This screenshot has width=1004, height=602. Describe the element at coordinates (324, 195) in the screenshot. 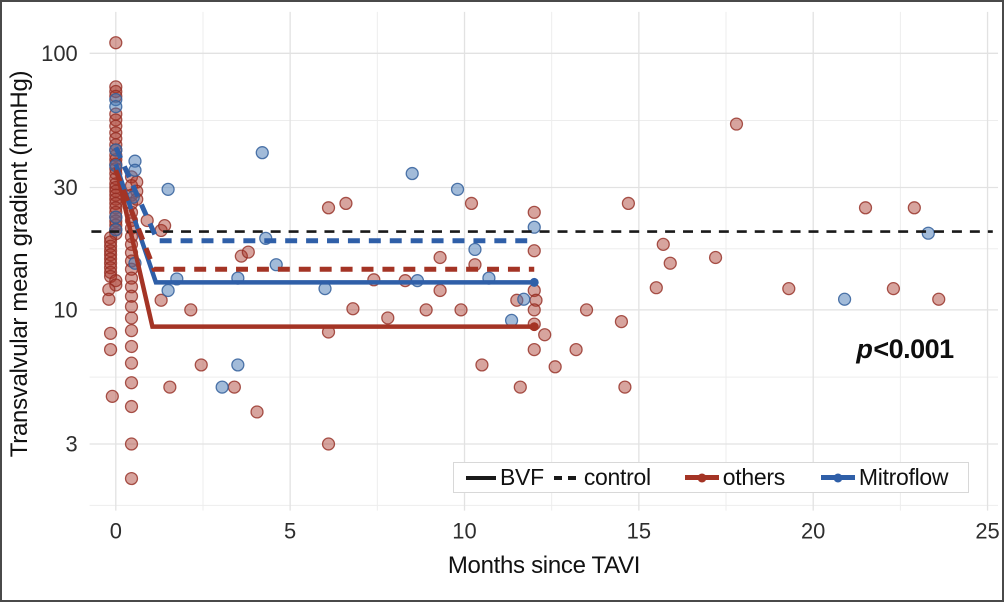

I see `line-control-mitroflow` at that location.